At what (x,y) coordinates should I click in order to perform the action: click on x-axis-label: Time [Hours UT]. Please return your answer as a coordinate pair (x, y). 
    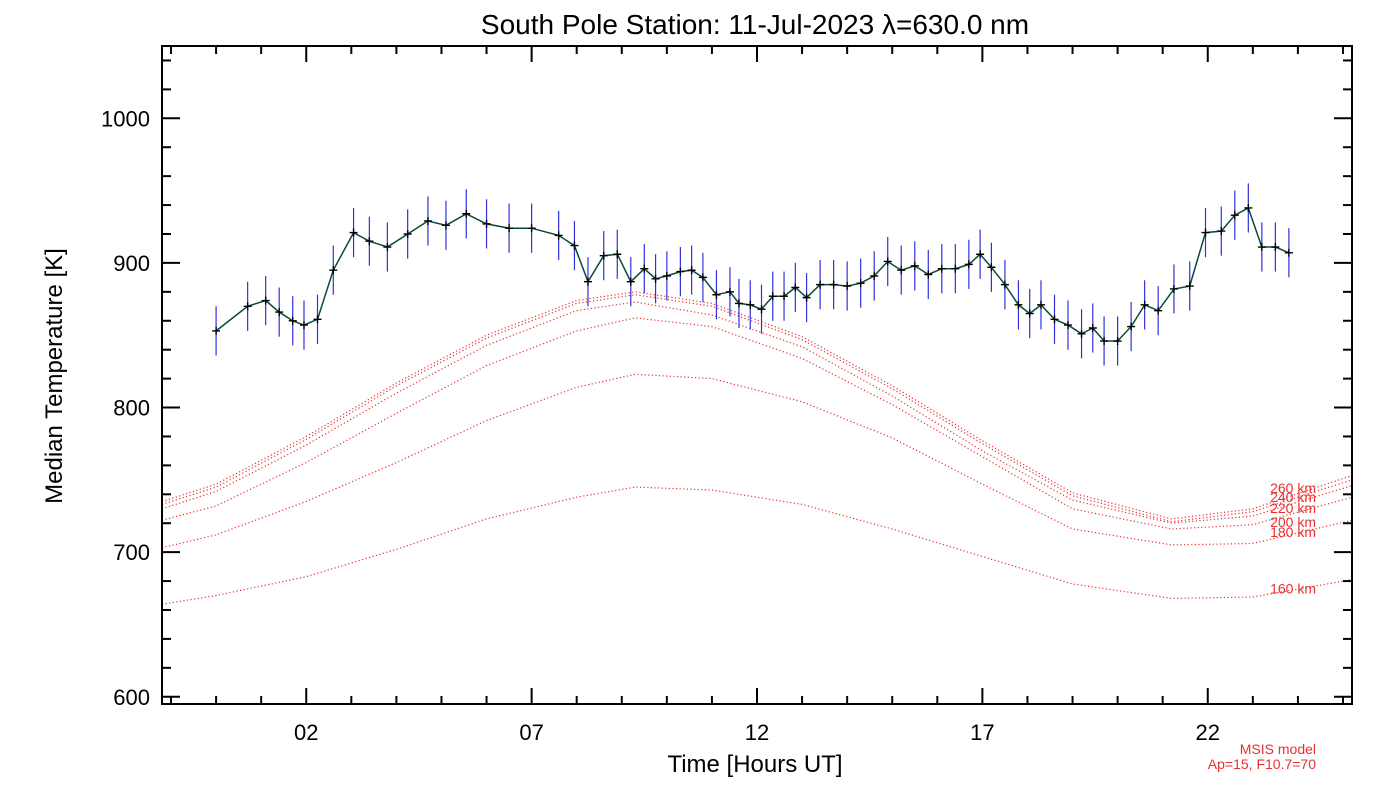
    Looking at the image, I should click on (754, 764).